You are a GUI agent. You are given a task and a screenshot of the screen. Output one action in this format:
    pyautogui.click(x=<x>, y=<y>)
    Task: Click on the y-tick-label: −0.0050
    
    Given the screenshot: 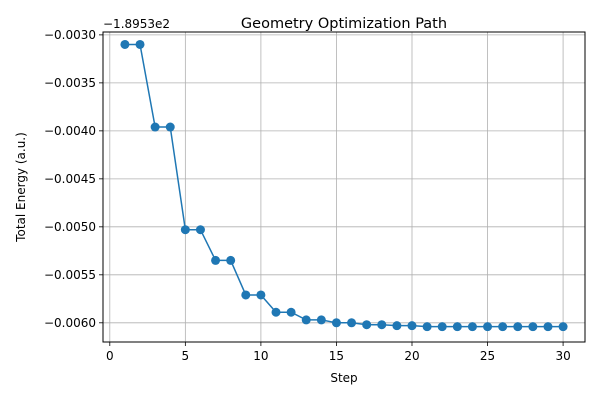 What is the action you would take?
    pyautogui.click(x=70, y=227)
    